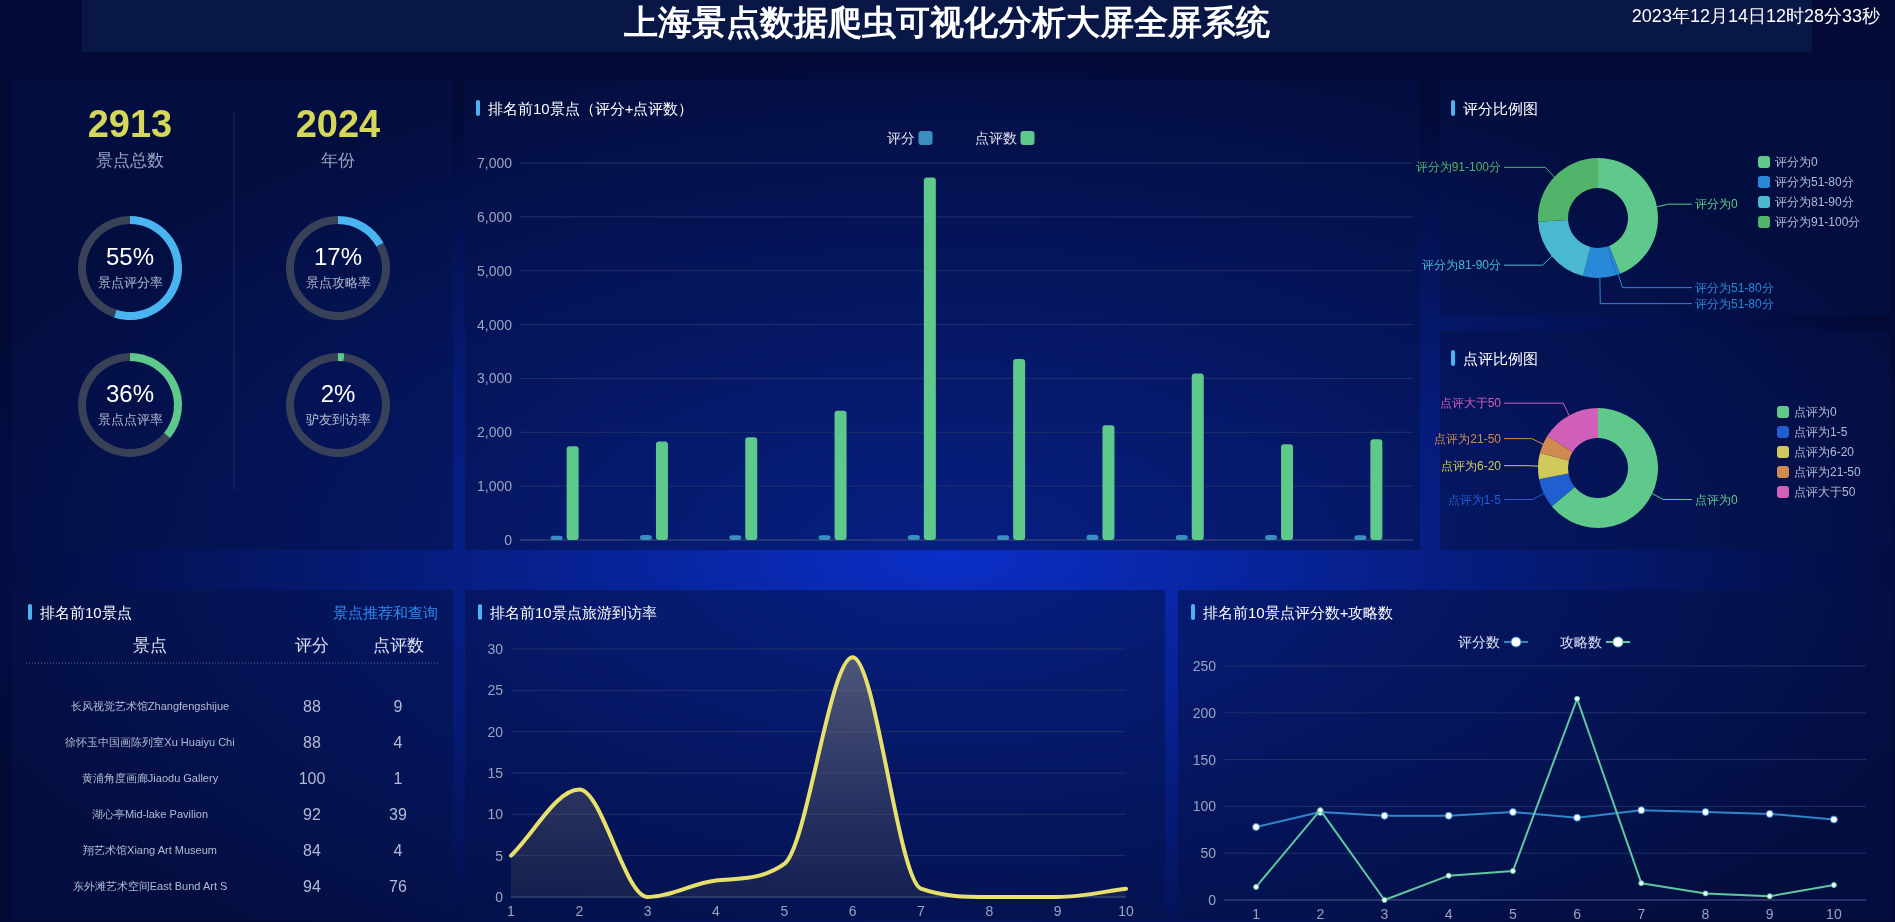 The image size is (1895, 922). What do you see at coordinates (947, 22) in the screenshot?
I see `text: 上海景点数据爬虫可视化分析大屏全屏系统` at bounding box center [947, 22].